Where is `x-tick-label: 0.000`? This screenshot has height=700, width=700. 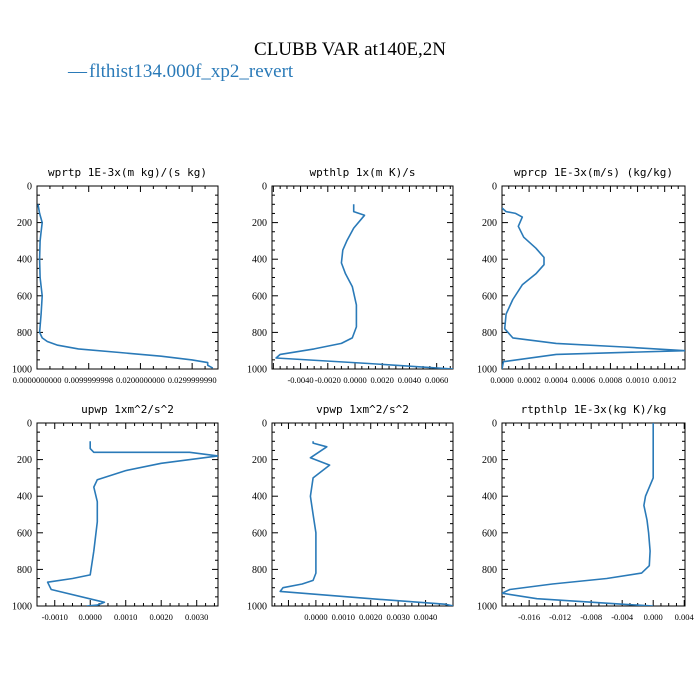 x-tick-label: 0.000 is located at coordinates (653, 617).